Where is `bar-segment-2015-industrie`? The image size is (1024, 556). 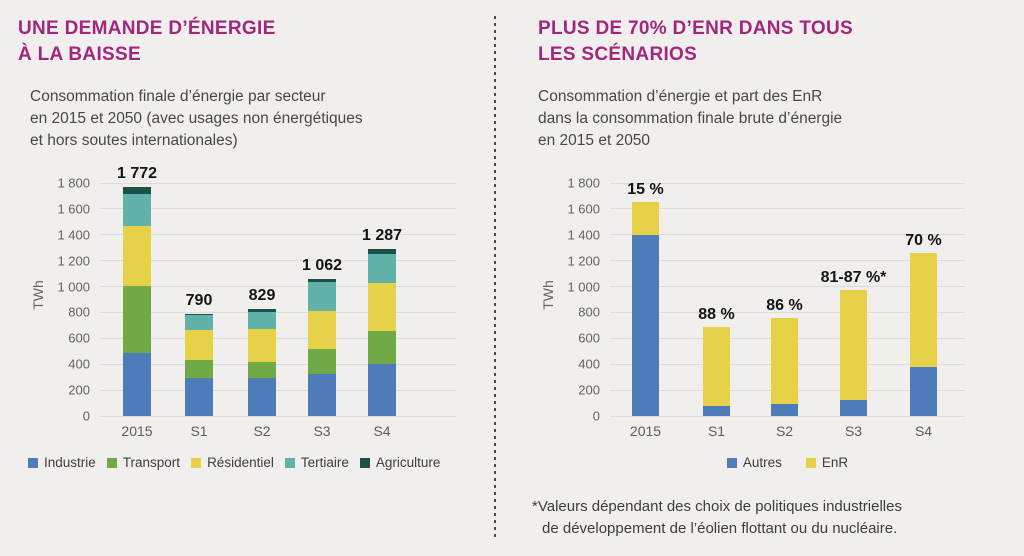
bar-segment-2015-industrie is located at coordinates (137, 384).